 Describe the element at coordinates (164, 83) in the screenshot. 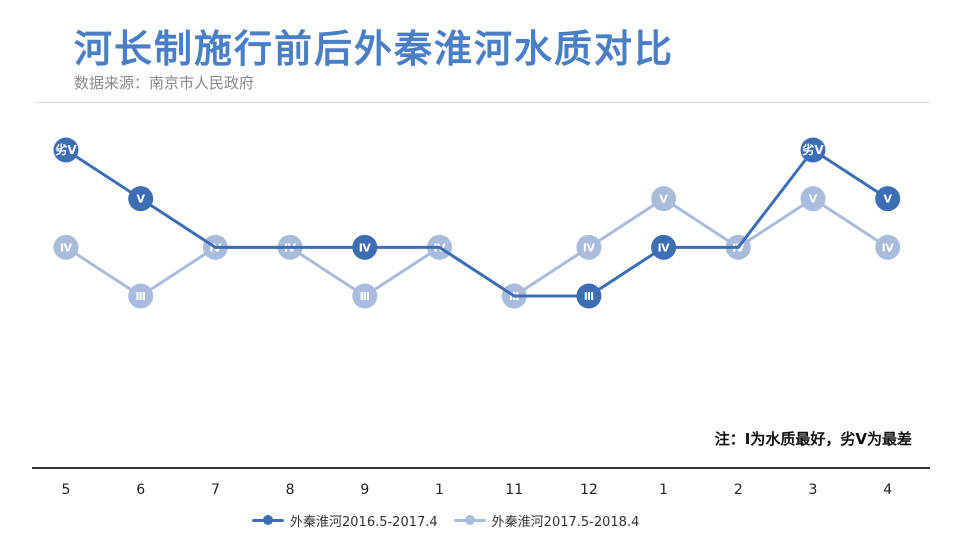

I see `data-source: 数据来源：南京市人民政府` at that location.